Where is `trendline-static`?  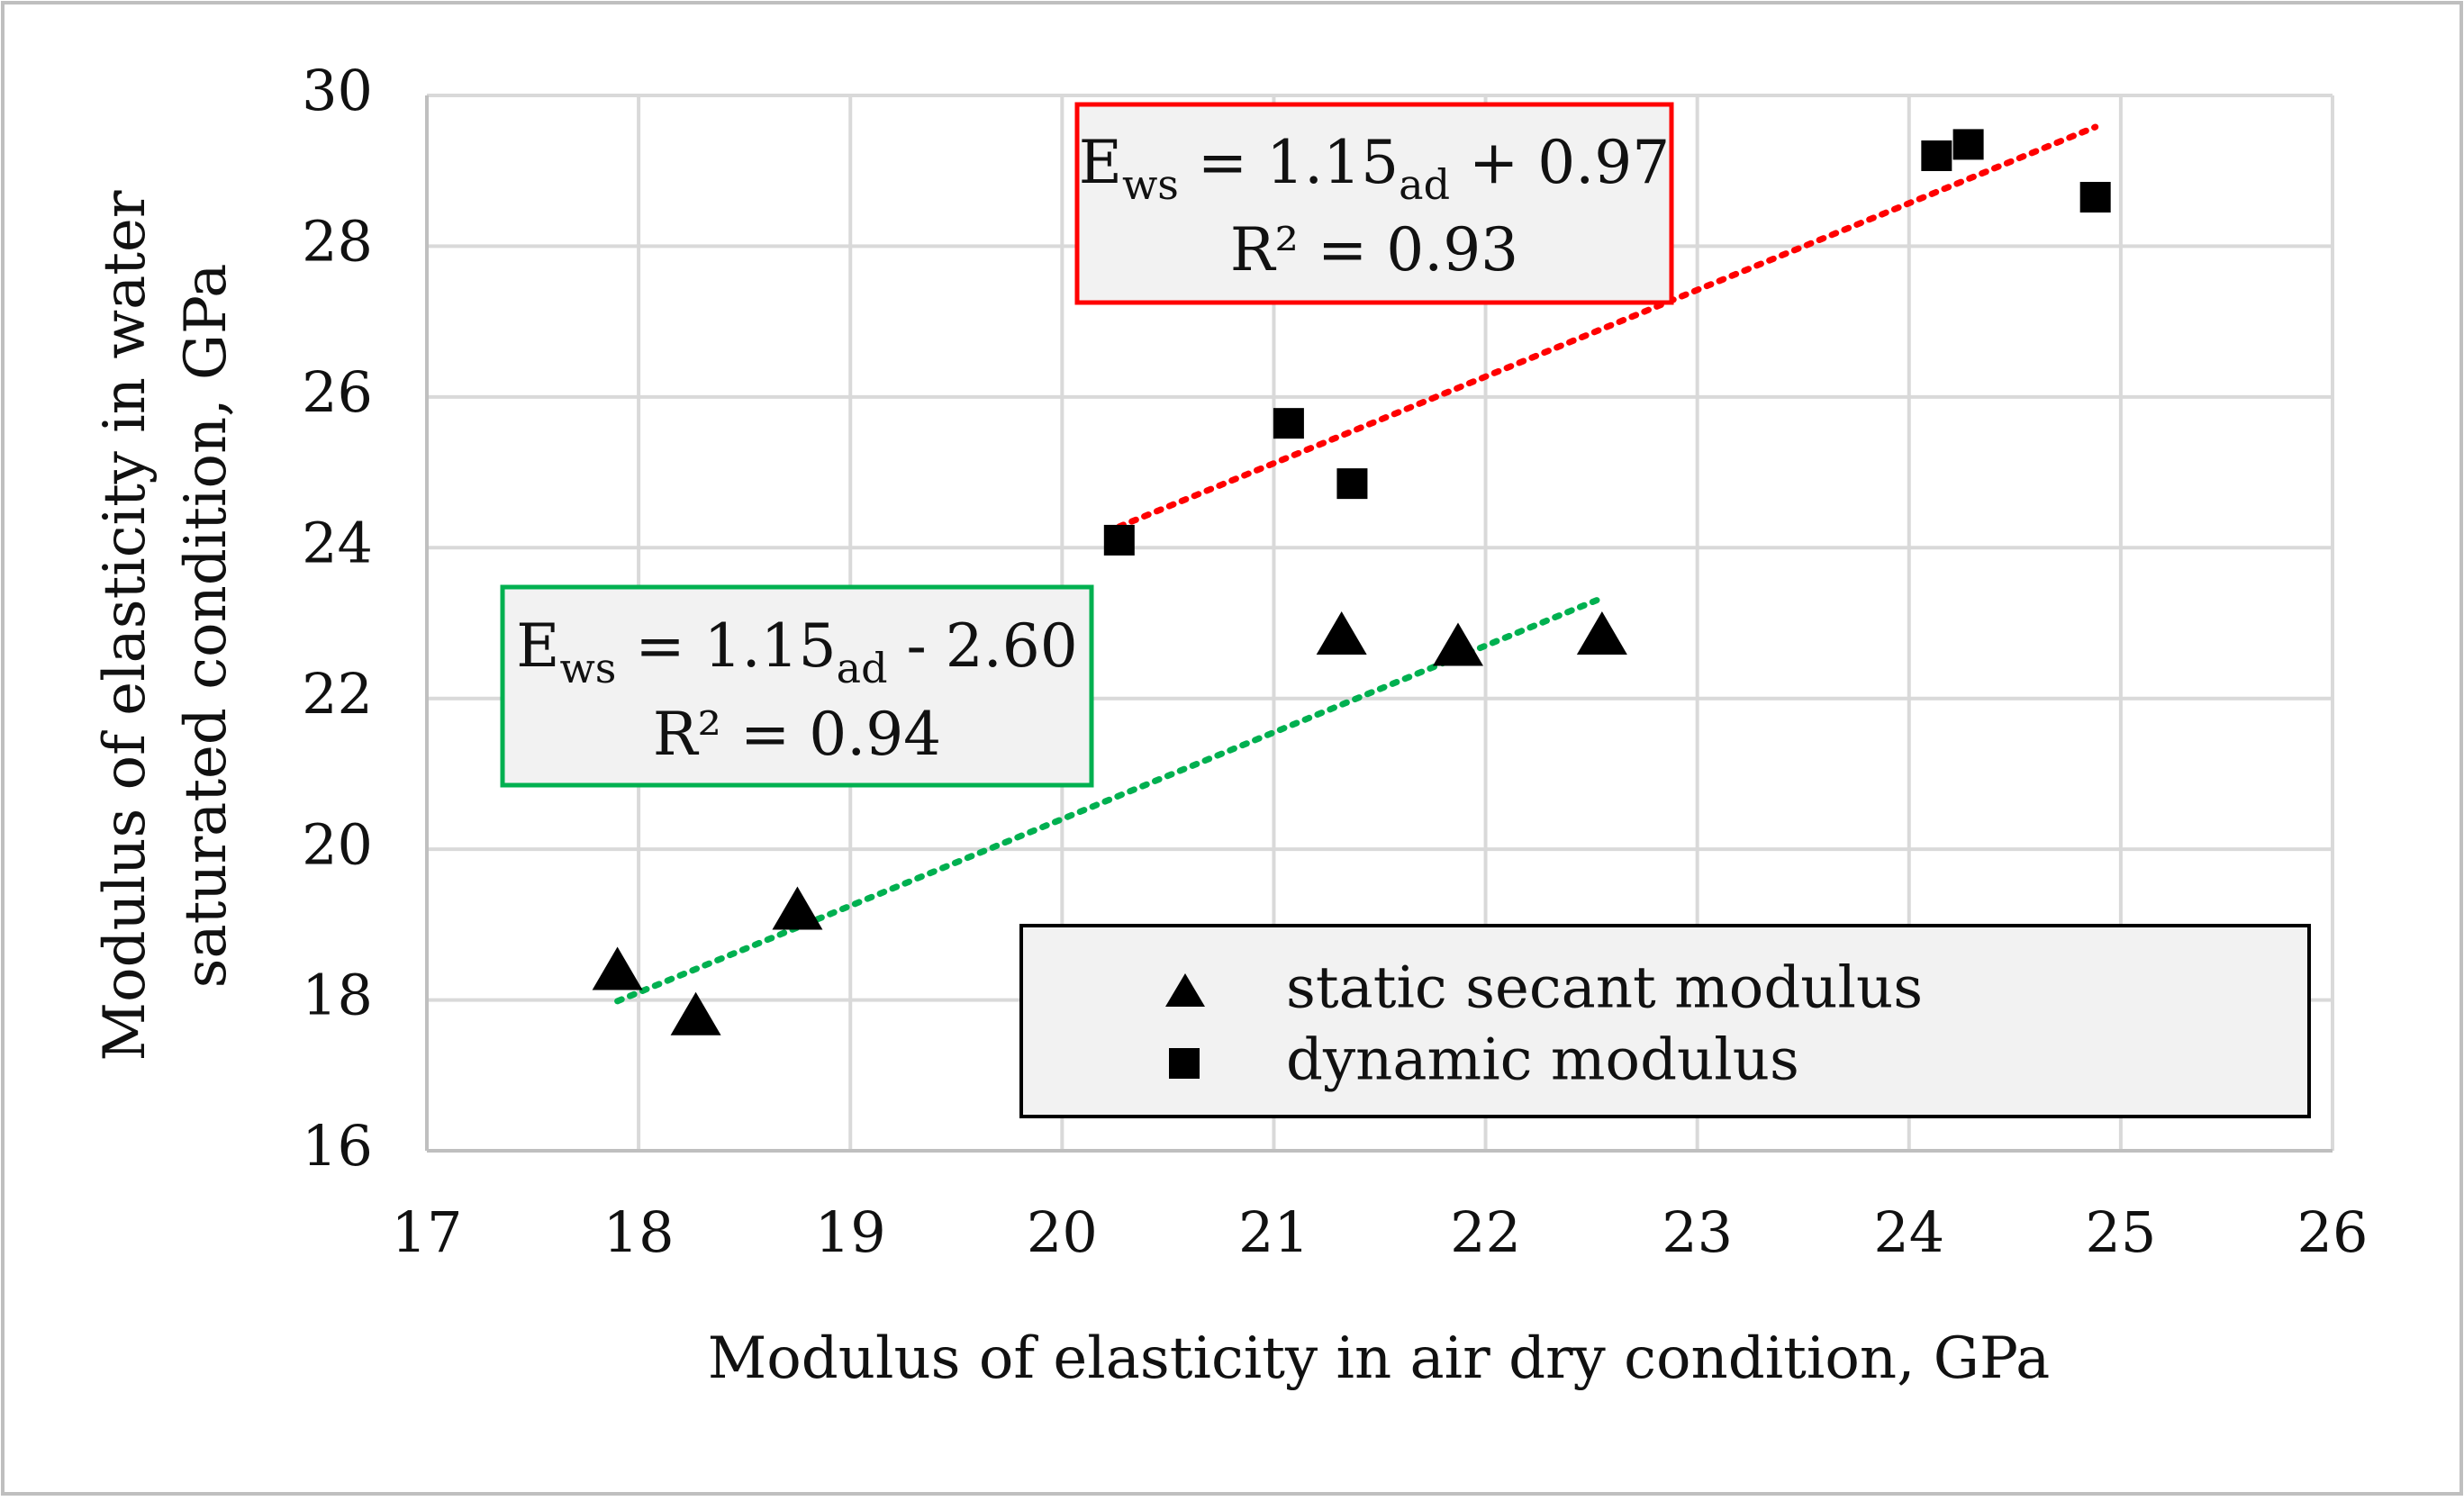 trendline-static is located at coordinates (1110, 799).